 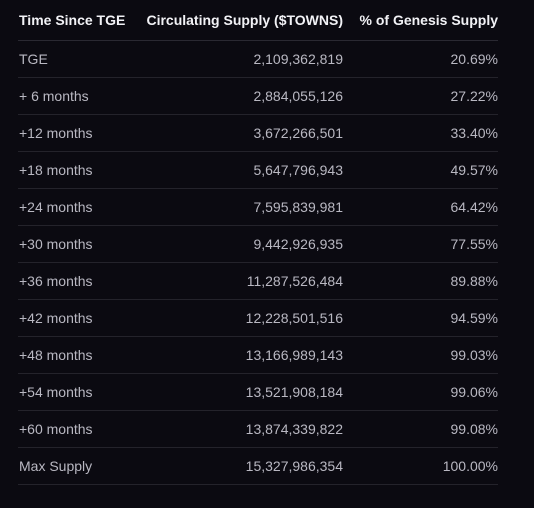 I want to click on row-percent-genesis: 89.88%, so click(x=420, y=281).